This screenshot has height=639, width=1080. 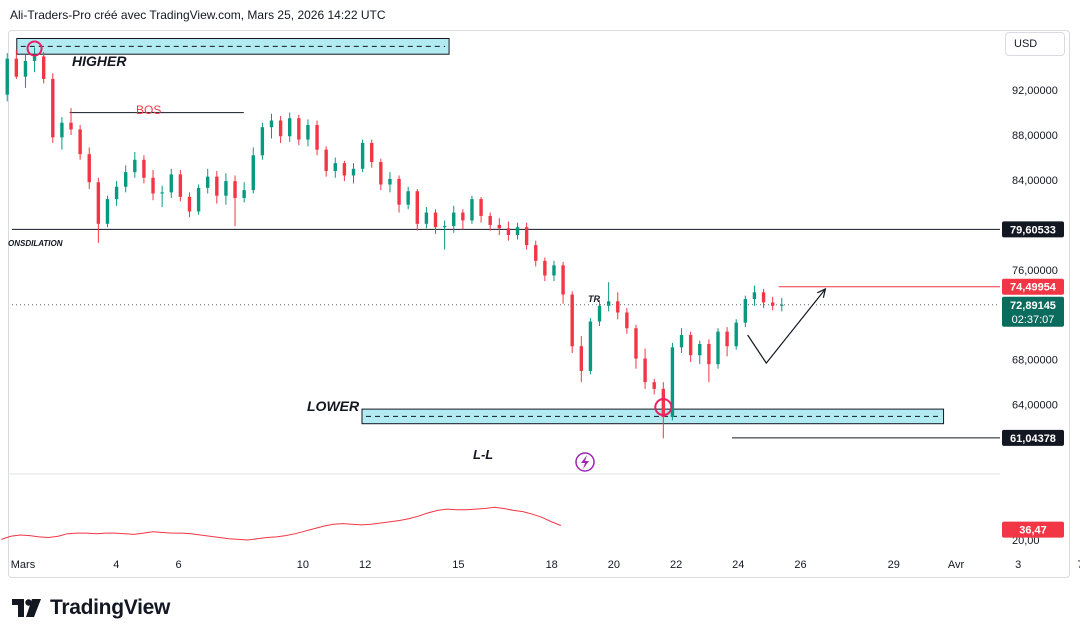 I want to click on consolidation-price-tag: 79,60533, so click(x=1033, y=229).